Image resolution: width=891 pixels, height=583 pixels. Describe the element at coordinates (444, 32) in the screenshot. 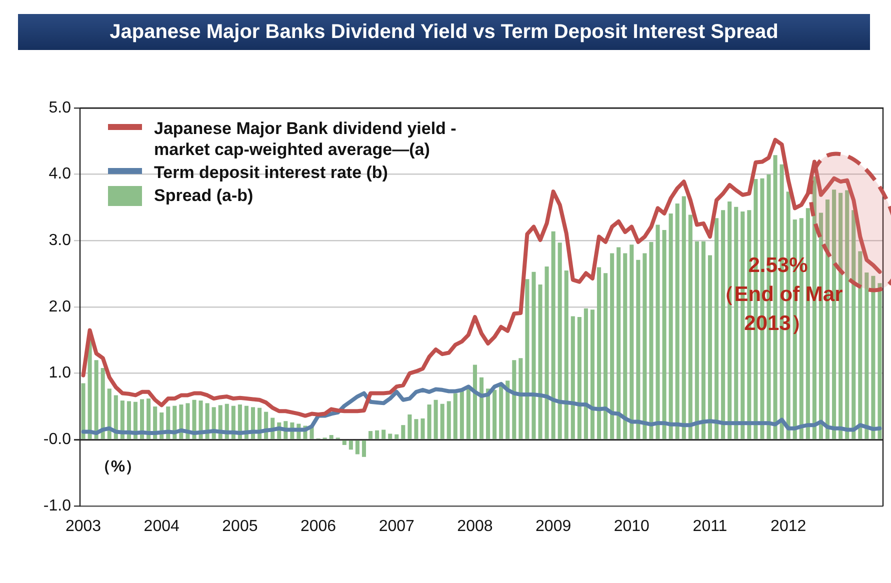

I see `chart-title: Japanese Major Banks Dividend Yield vs Term Deposit Interest Spread` at that location.